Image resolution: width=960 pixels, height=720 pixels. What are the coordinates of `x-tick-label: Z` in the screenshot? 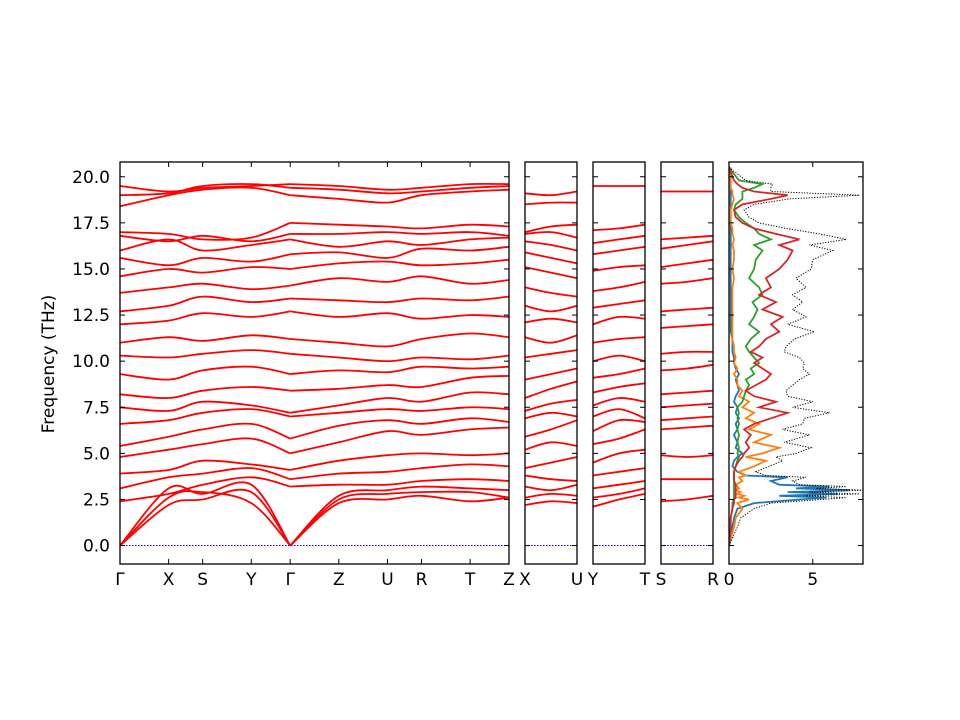 It's located at (339, 580).